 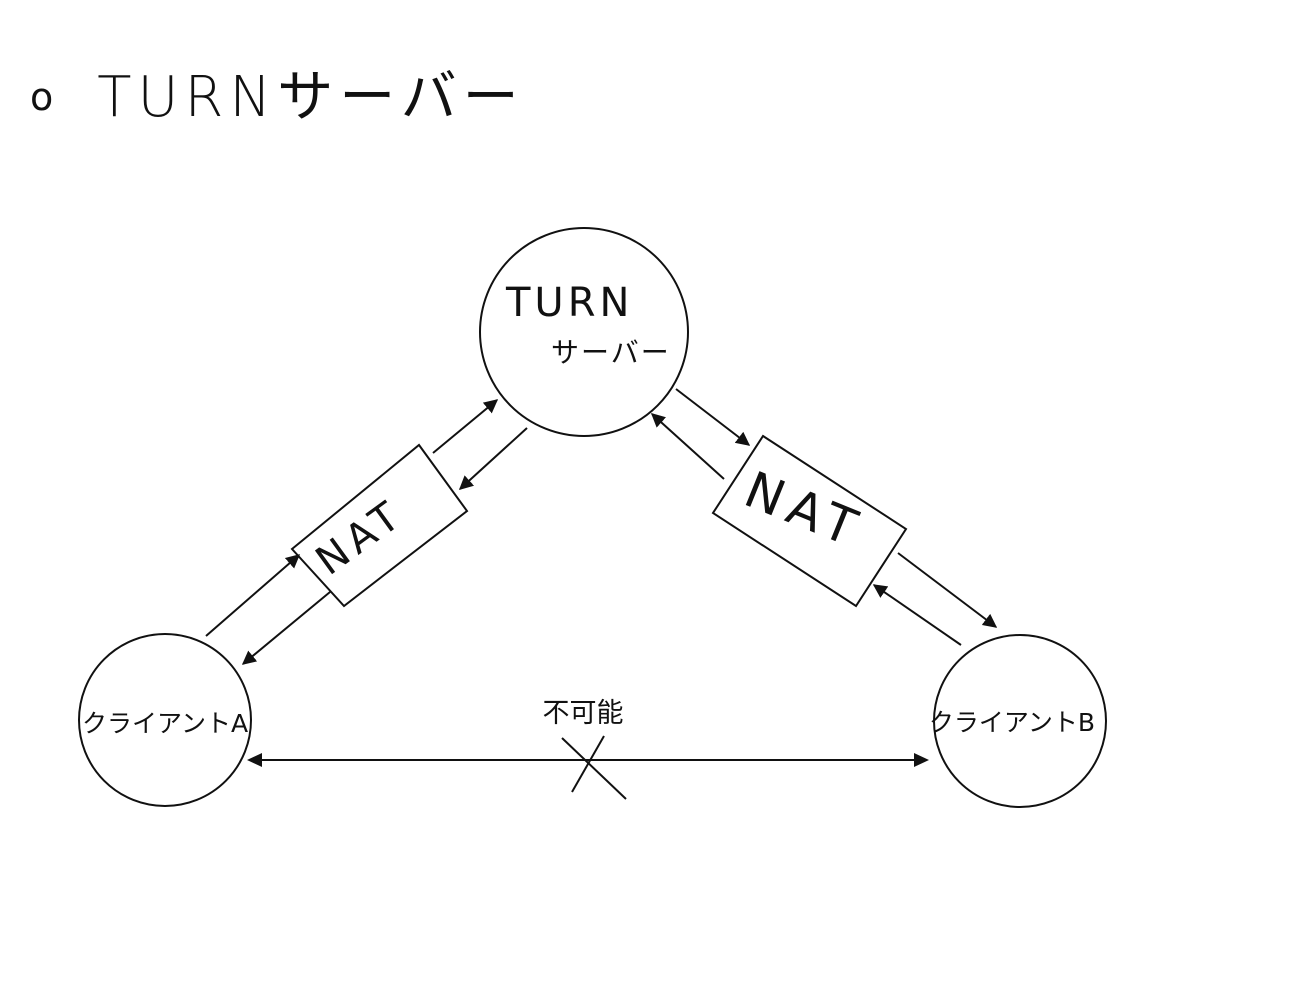 I want to click on turn-server-label-line2: サーバー, so click(x=611, y=352).